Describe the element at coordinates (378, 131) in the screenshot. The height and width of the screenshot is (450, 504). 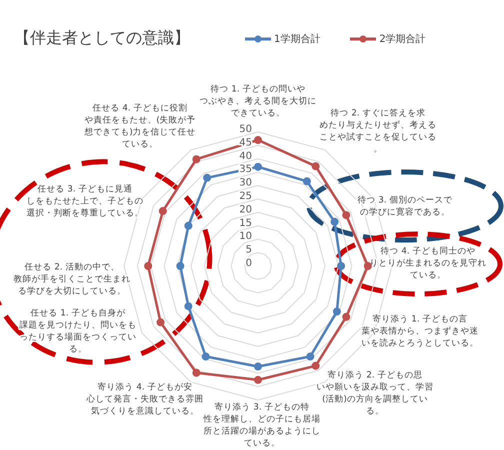
I see `spoke-label: 待つ 2. すぐに答えを求めたり与えたりせず、考えることや試すことを促している。` at that location.